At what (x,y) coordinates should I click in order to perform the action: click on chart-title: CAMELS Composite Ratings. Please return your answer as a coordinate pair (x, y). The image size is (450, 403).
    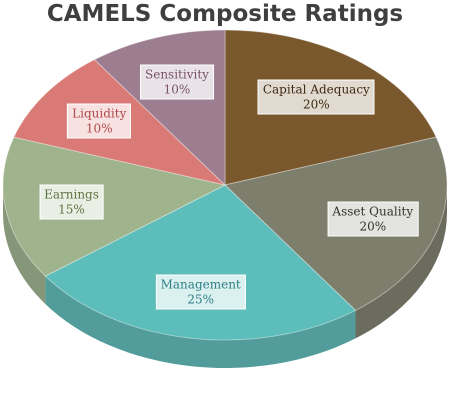
    Looking at the image, I should click on (225, 14).